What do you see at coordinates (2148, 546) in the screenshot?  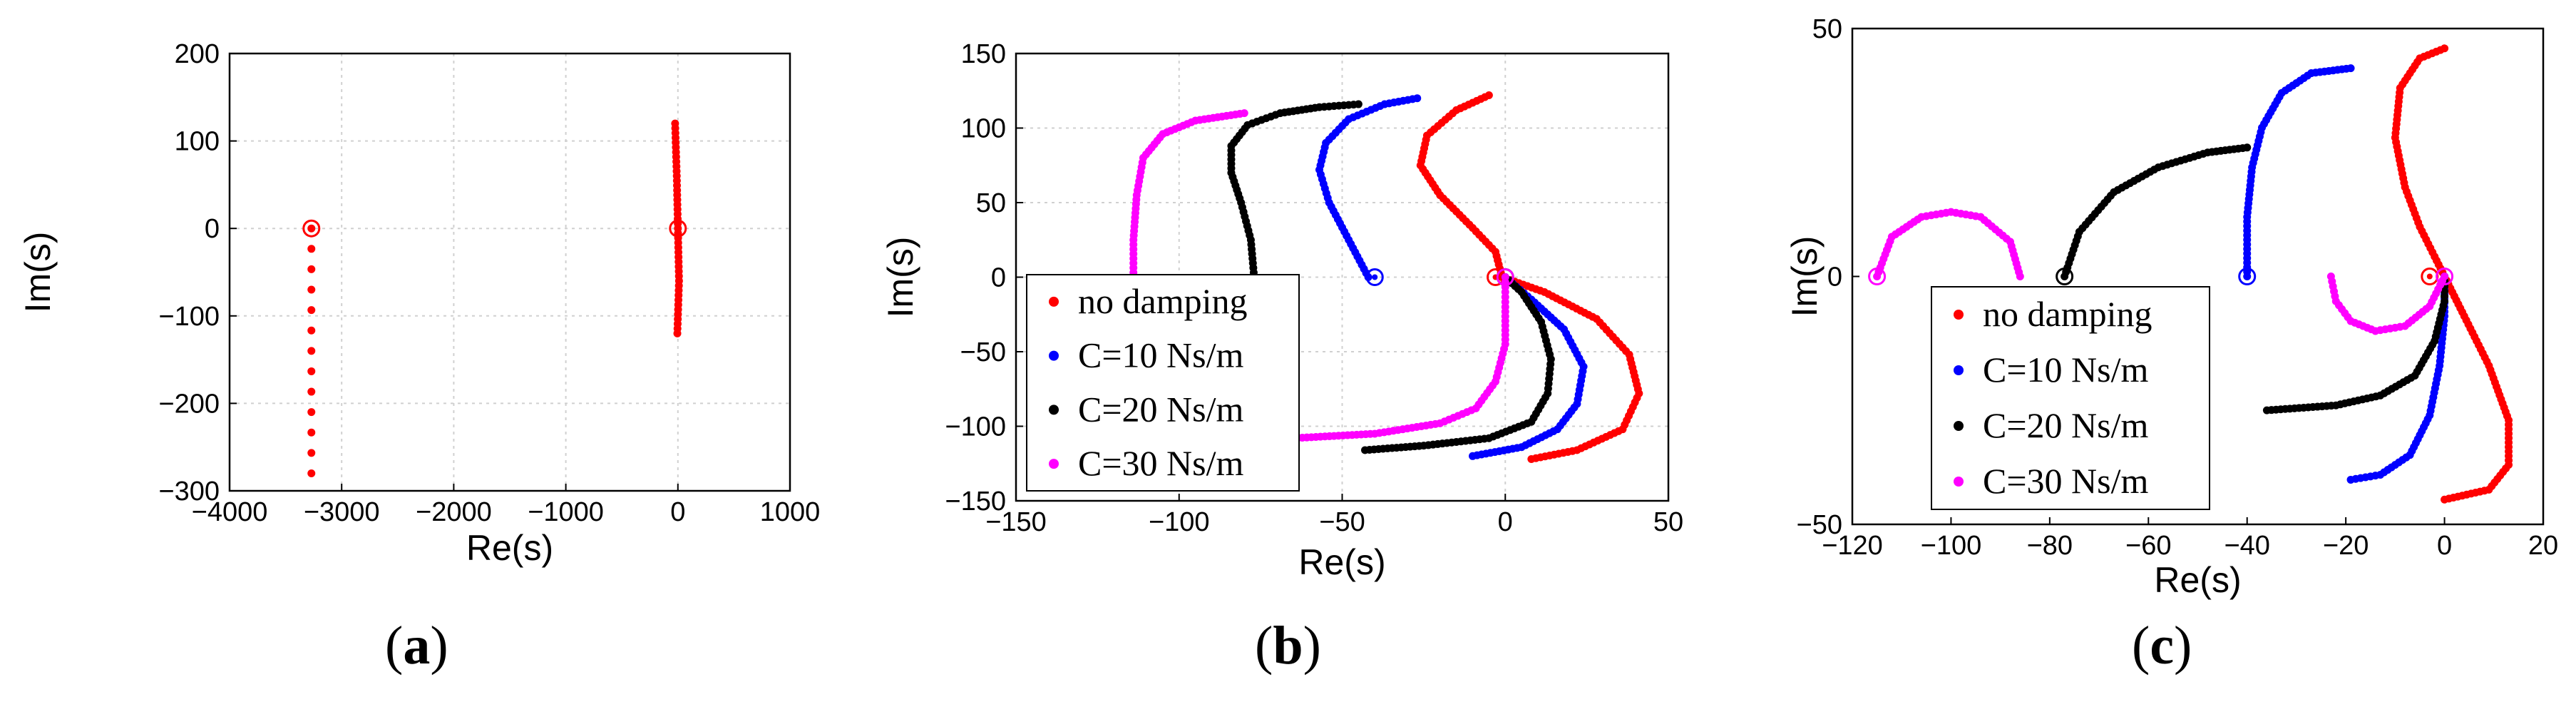 I see `x-tick-label: −60` at bounding box center [2148, 546].